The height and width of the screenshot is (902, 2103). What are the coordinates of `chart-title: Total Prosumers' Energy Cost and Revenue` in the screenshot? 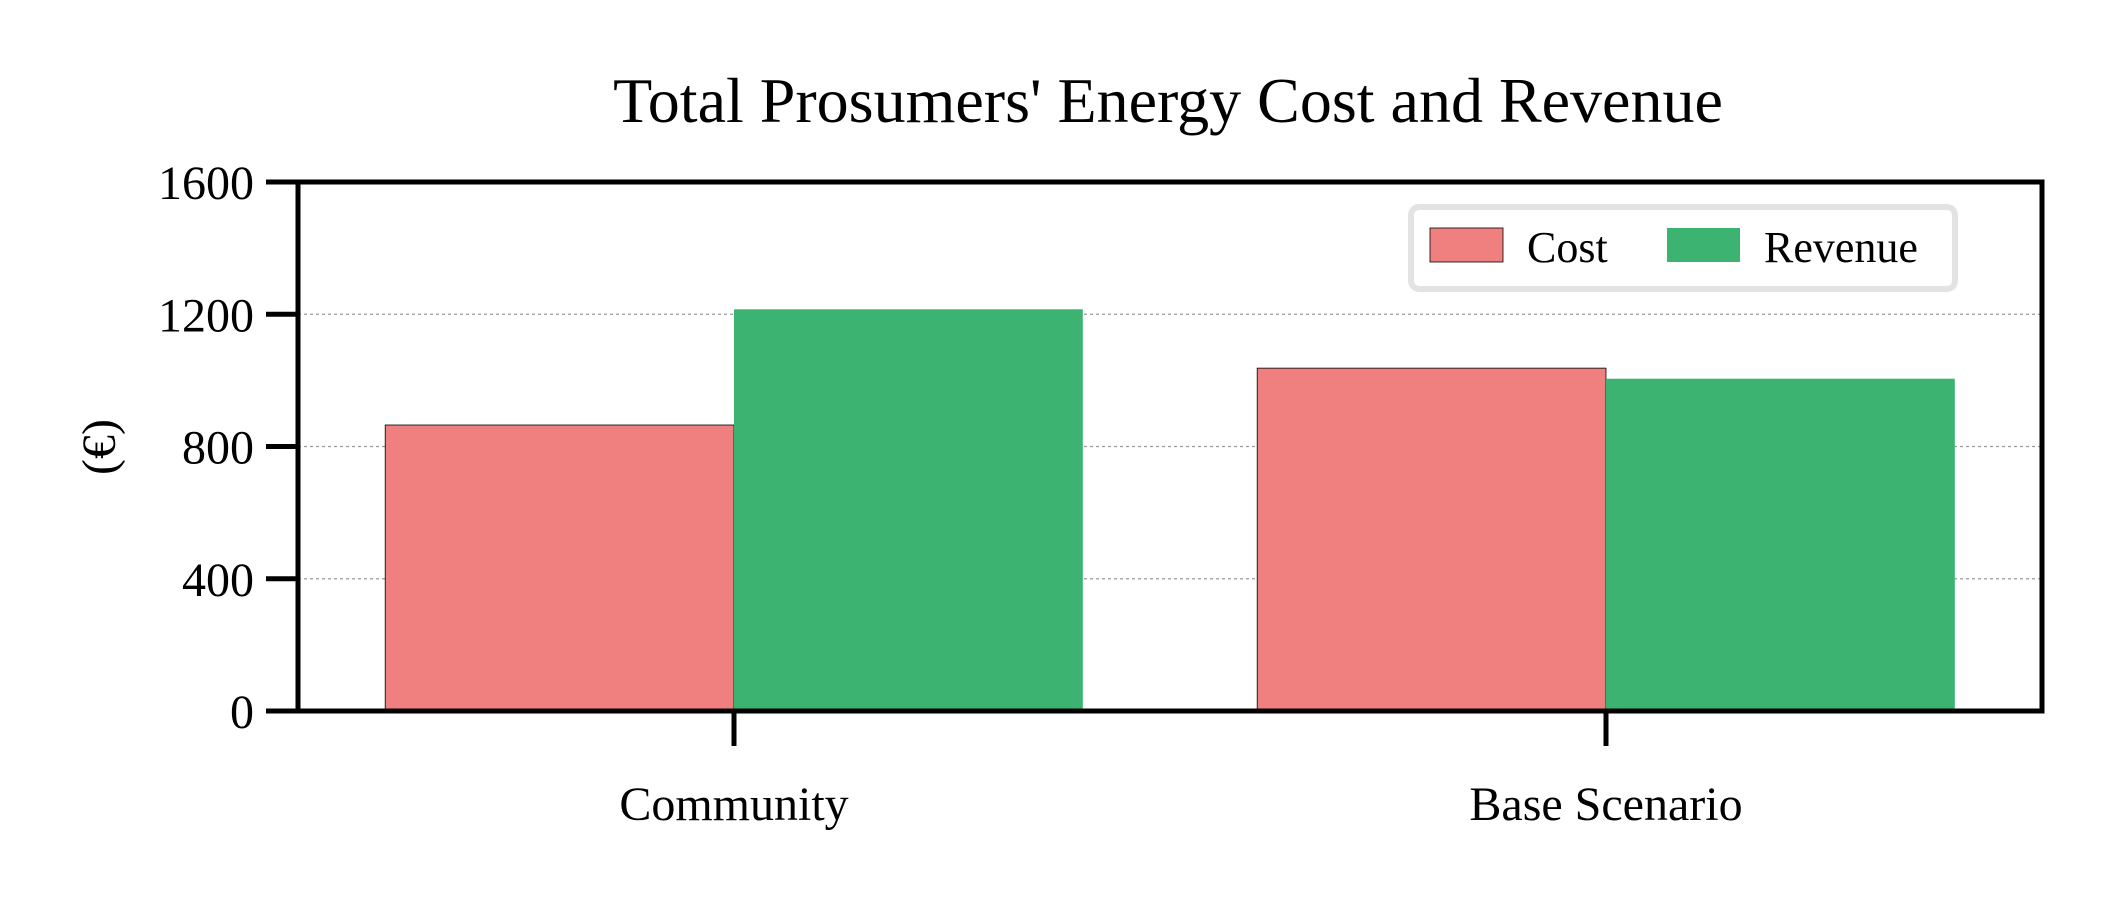 It's located at (1168, 100).